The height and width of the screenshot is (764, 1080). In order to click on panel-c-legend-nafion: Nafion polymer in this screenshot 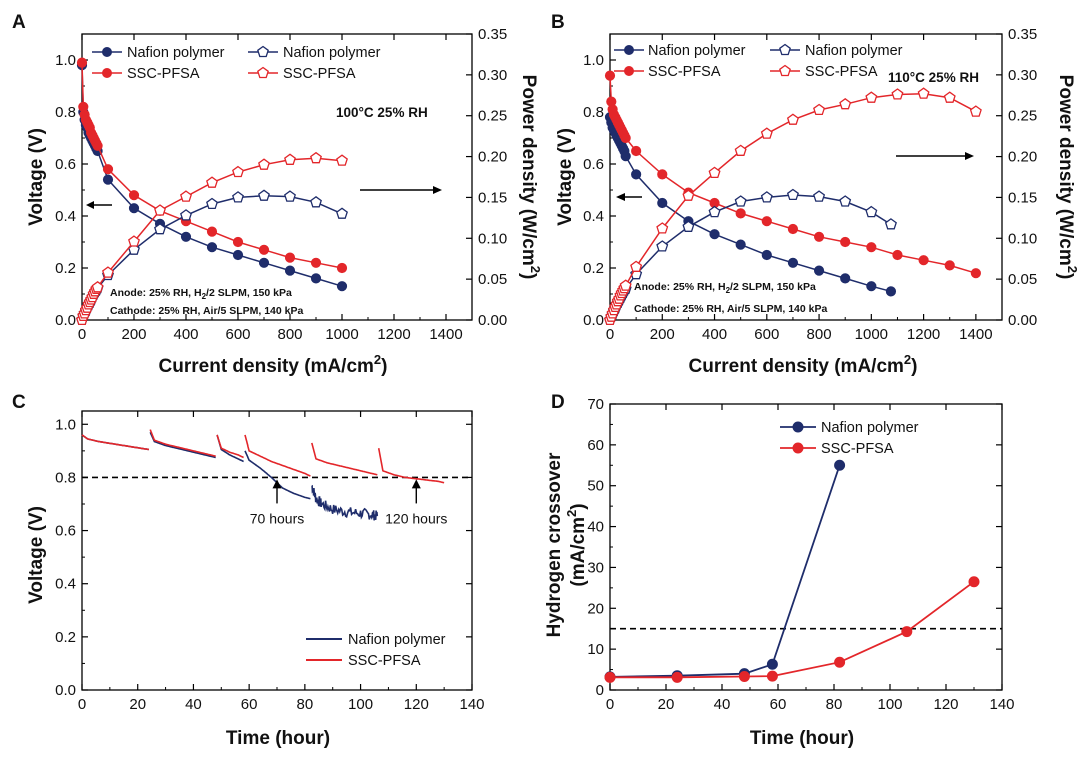, I will do `click(376, 640)`.